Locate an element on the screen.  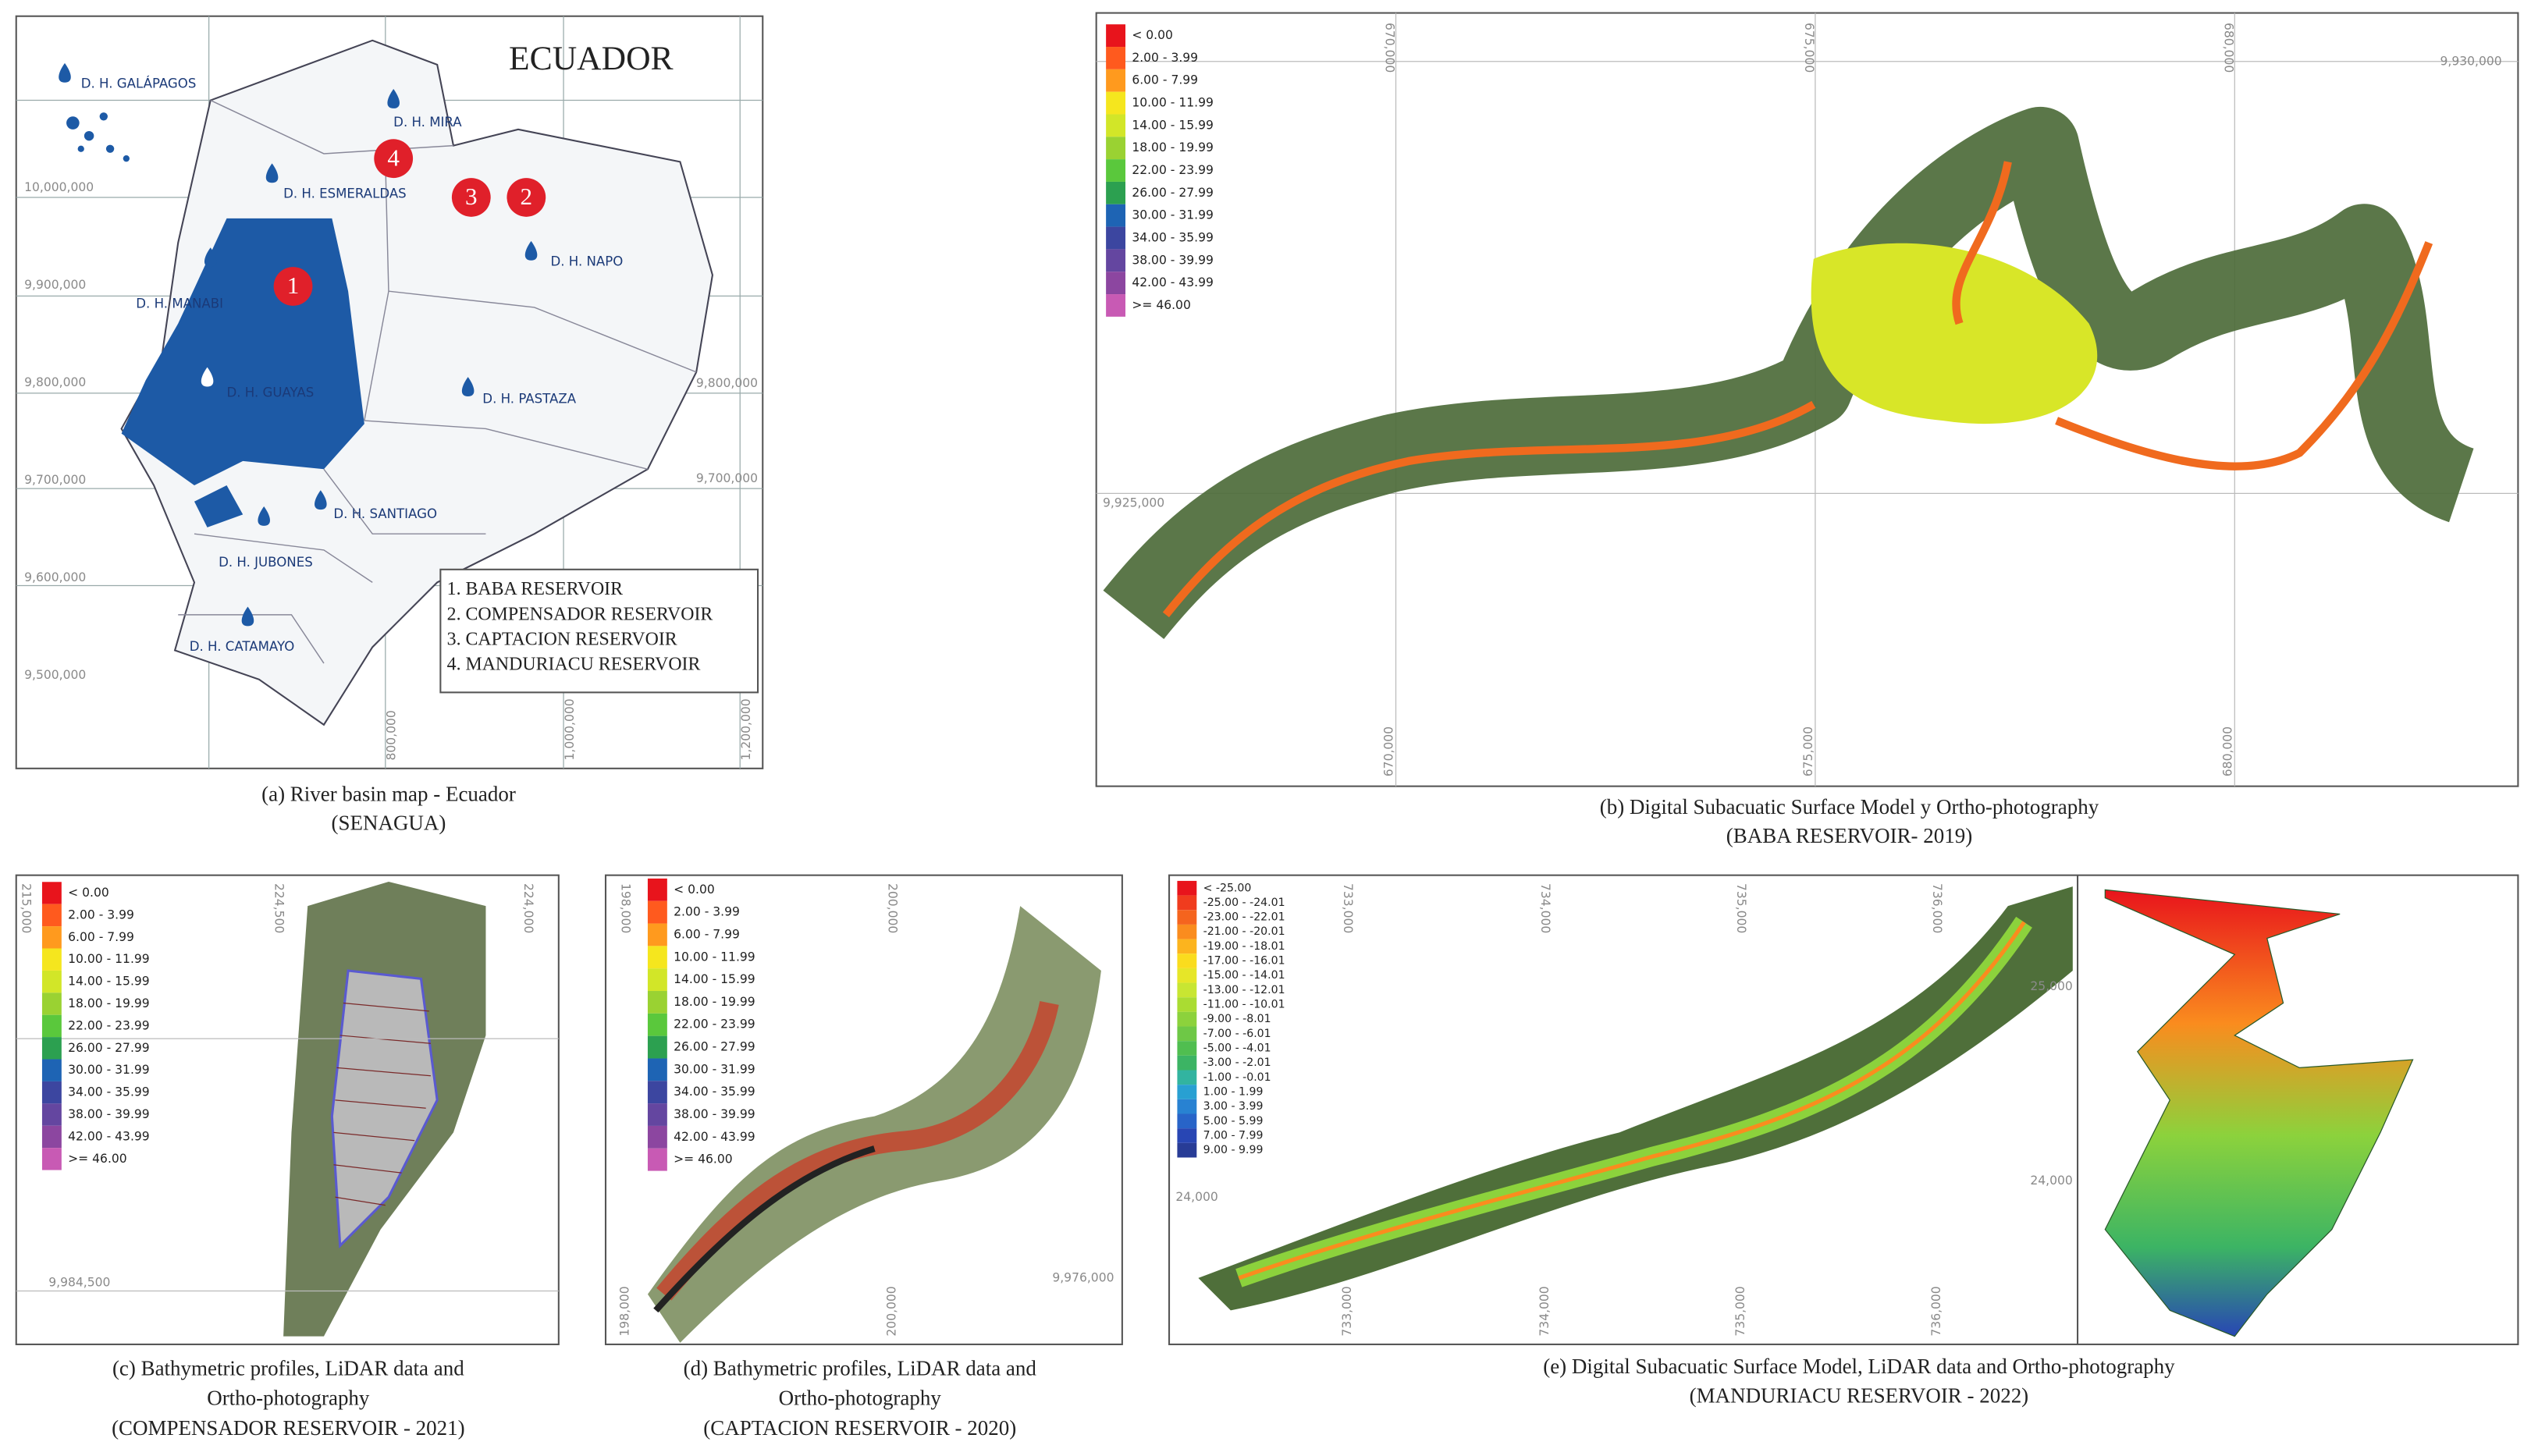
legend-label: 22.00 - 23.99 is located at coordinates (109, 1025).